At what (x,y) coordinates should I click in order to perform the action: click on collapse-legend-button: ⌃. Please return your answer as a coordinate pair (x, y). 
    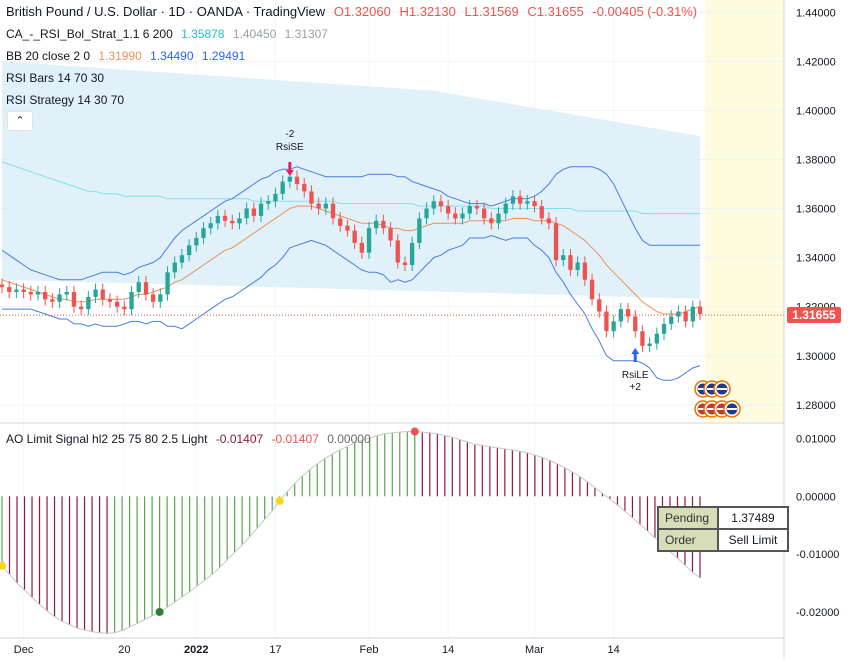
    Looking at the image, I should click on (20, 121).